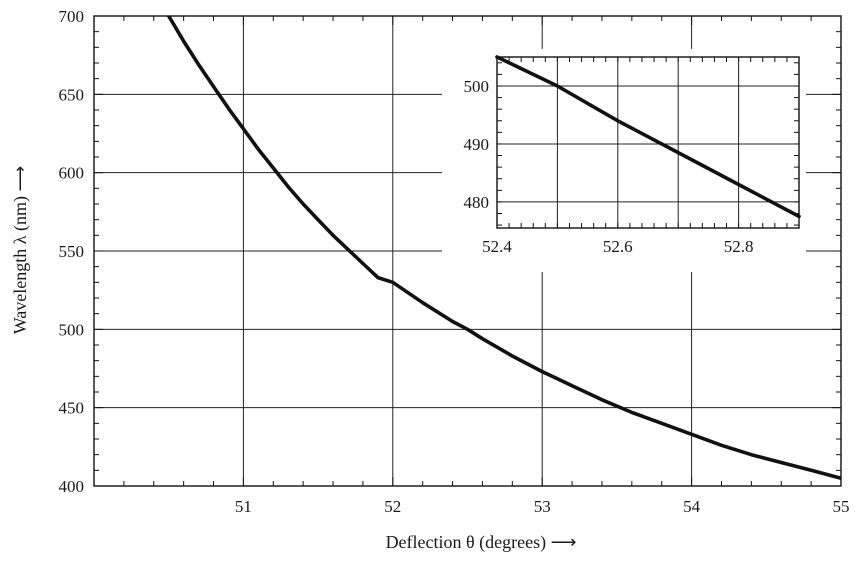 Image resolution: width=859 pixels, height=562 pixels. I want to click on y-axis-label: Wavelength λ (nm) ⟶, so click(20, 250).